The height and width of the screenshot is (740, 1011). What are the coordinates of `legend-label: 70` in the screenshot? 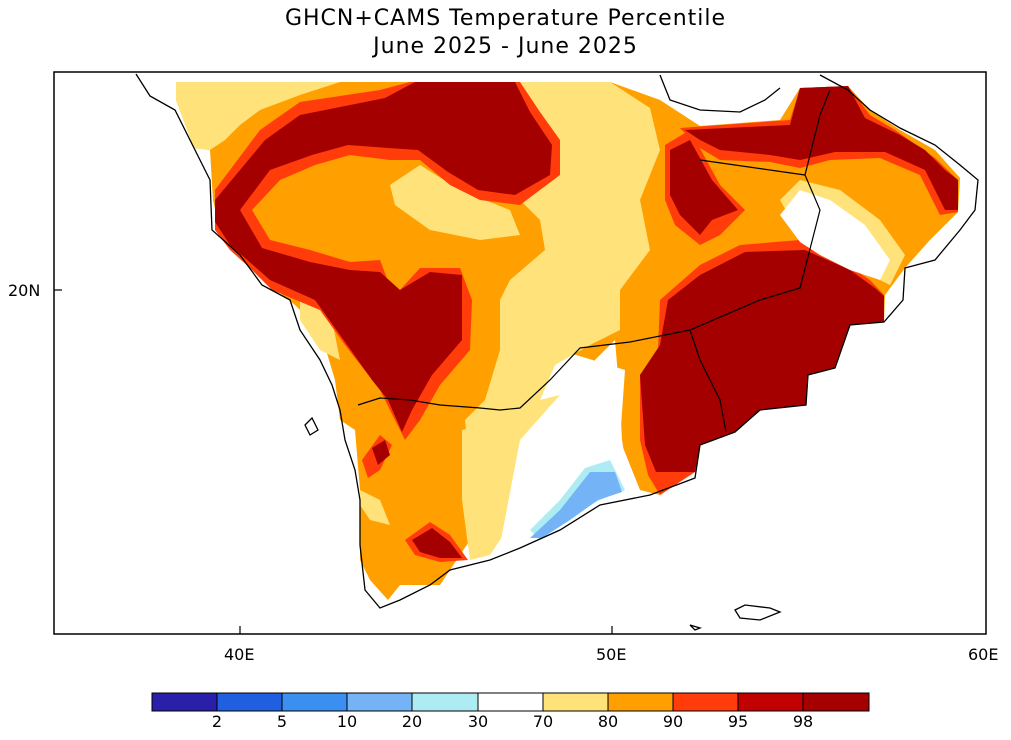 It's located at (543, 721).